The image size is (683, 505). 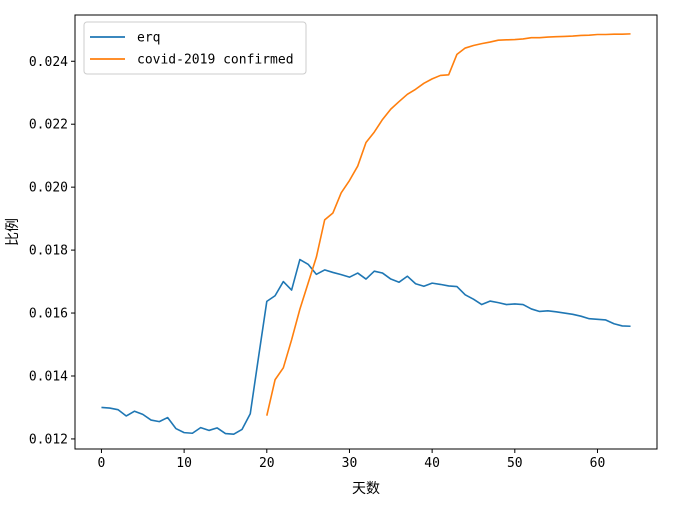 I want to click on x-axis: 0 10 20 30 40 50 60, so click(x=352, y=460).